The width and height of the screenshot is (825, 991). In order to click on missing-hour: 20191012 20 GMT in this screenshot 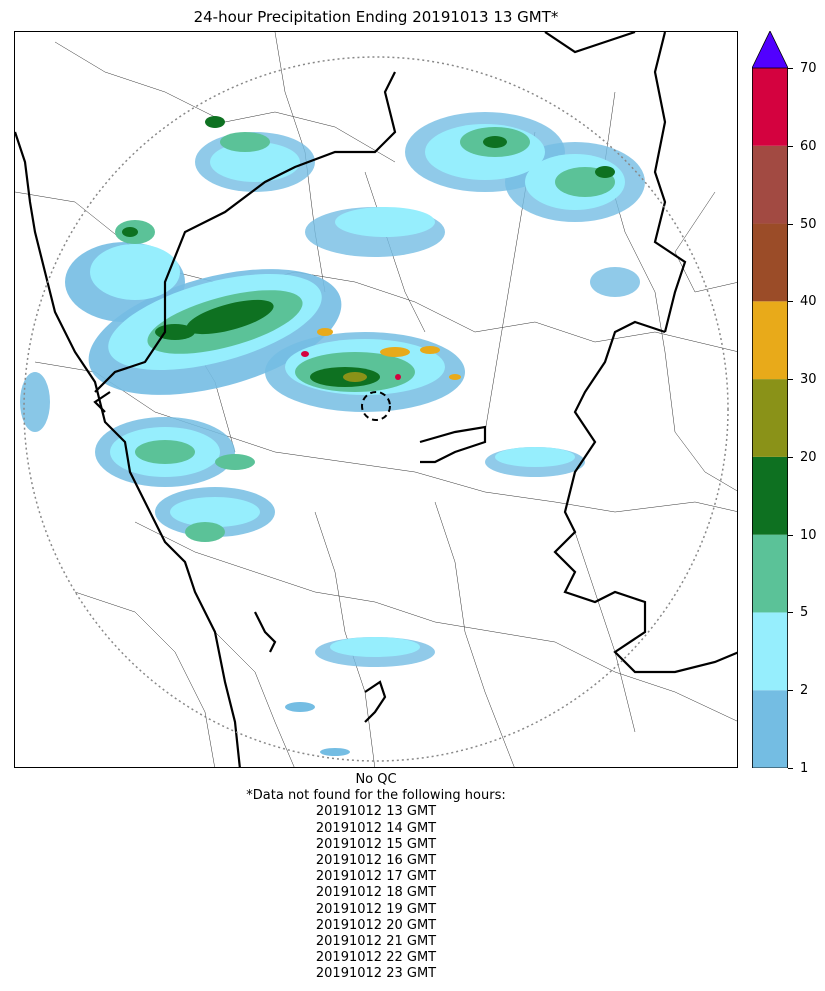, I will do `click(376, 925)`.